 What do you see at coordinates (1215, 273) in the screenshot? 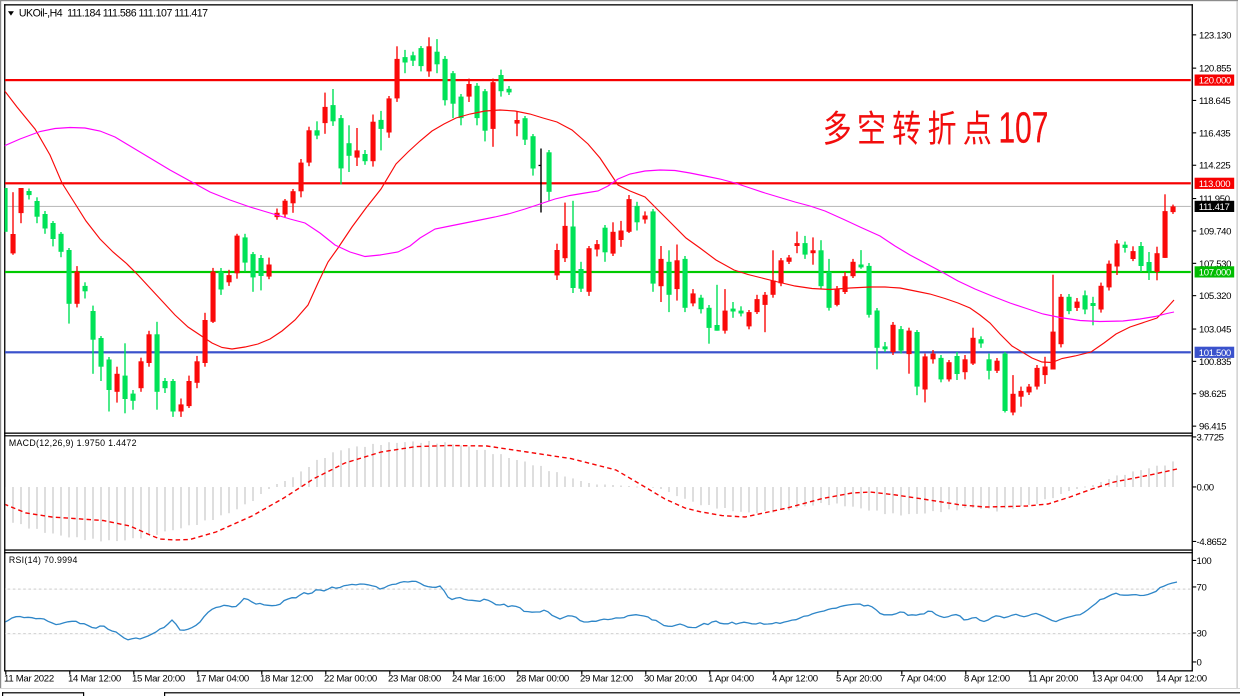
I see `svg-text: 107.000` at bounding box center [1215, 273].